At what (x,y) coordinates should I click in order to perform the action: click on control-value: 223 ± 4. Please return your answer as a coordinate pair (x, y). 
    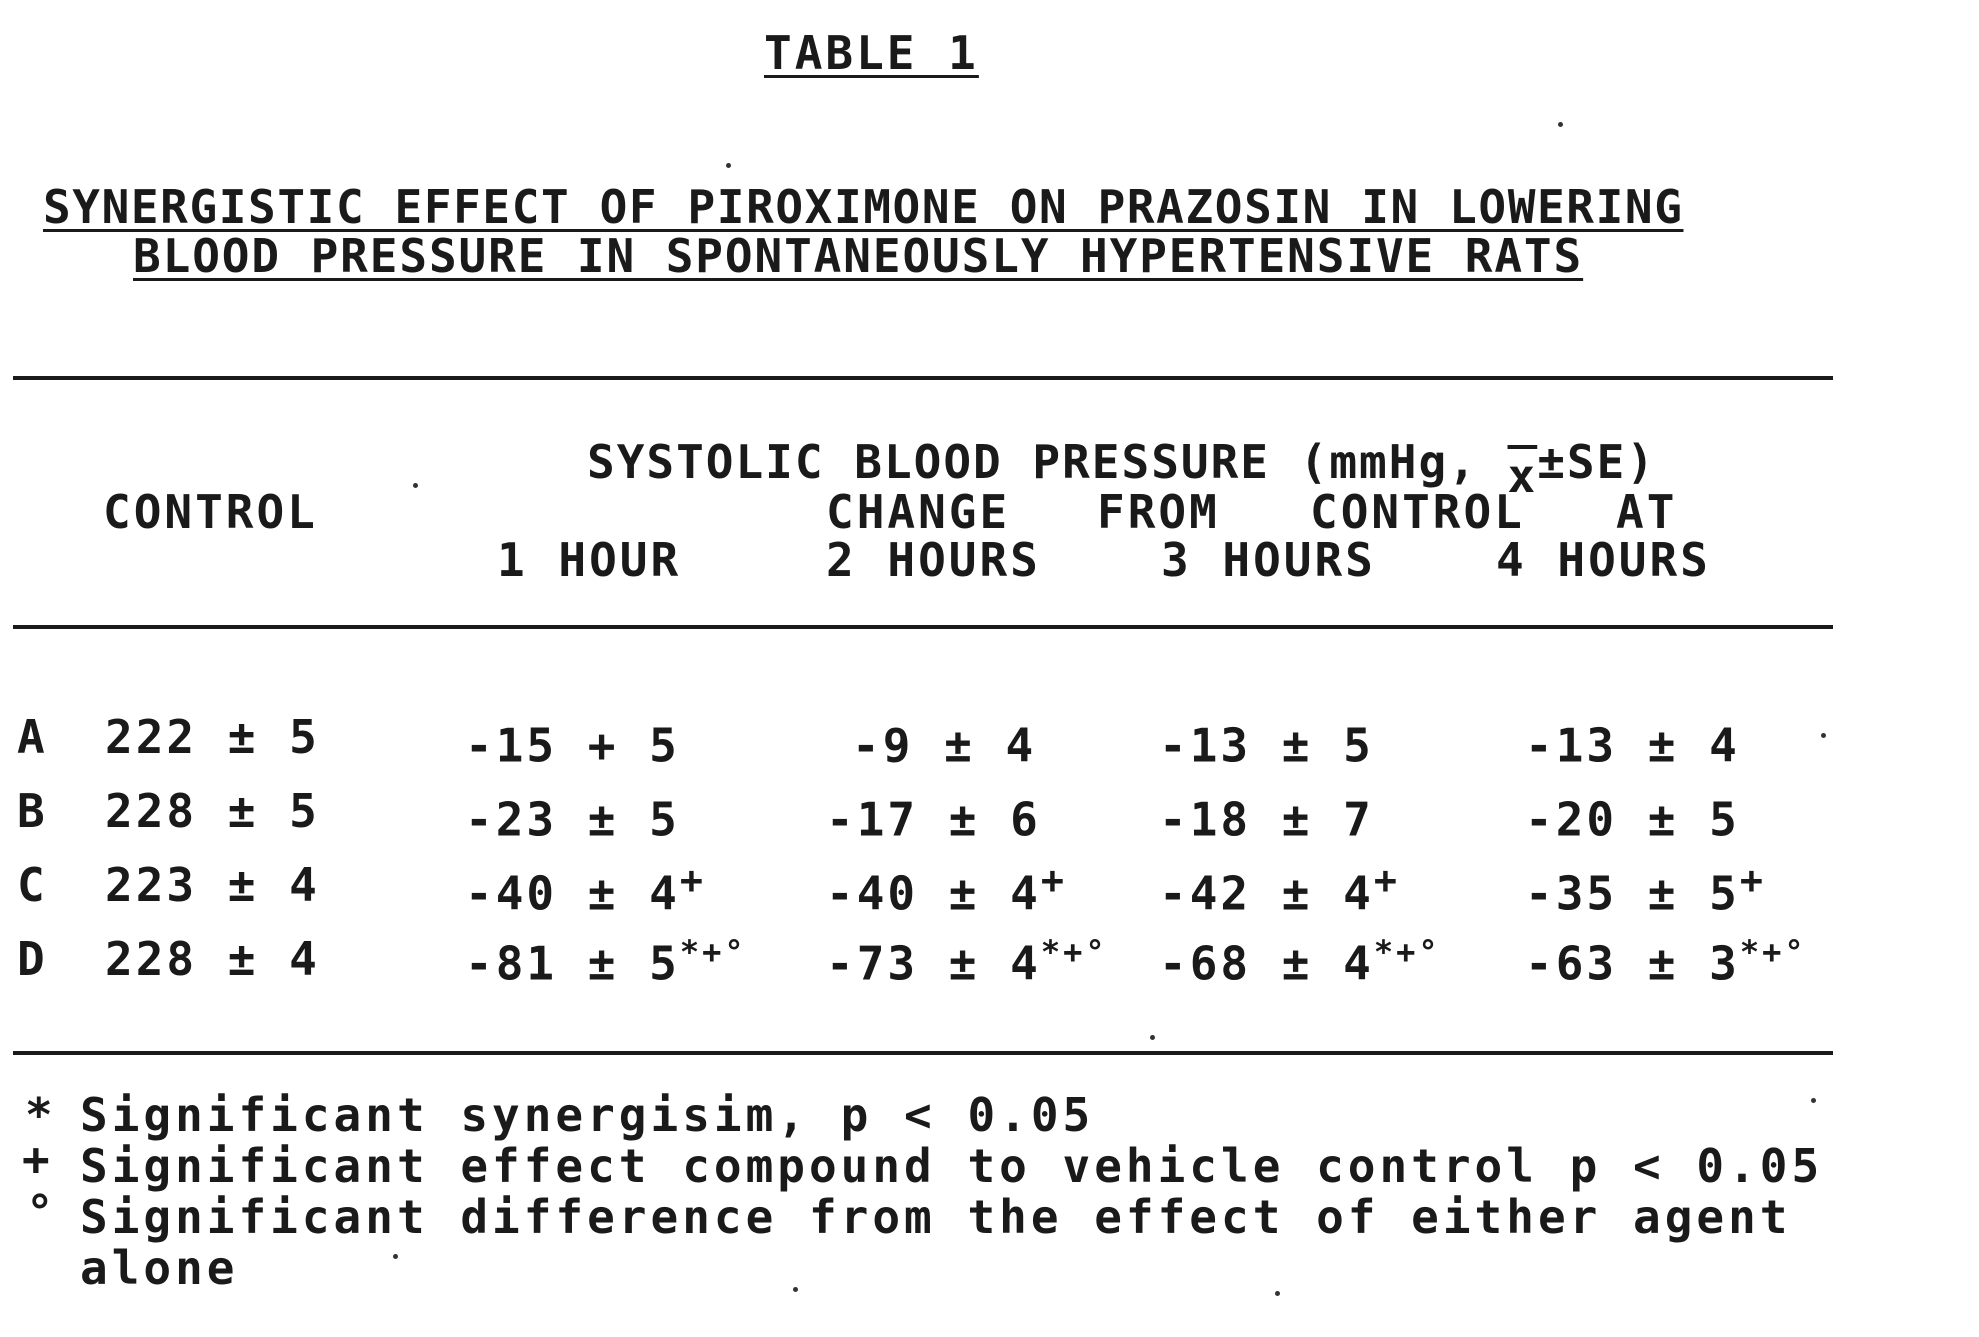
    Looking at the image, I should click on (212, 885).